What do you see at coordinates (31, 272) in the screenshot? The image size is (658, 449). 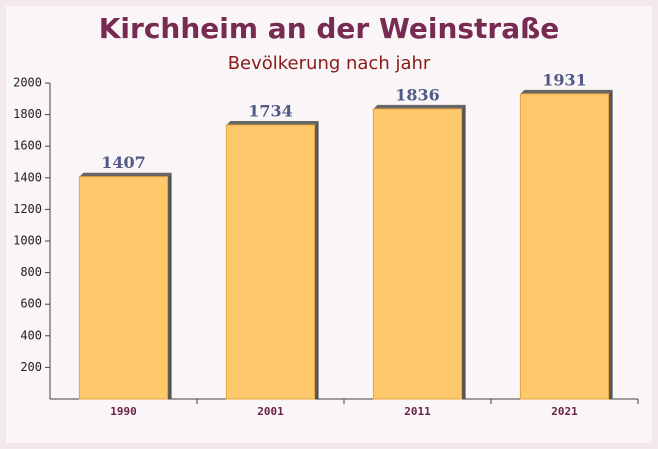 I see `y-tick-label: 800` at bounding box center [31, 272].